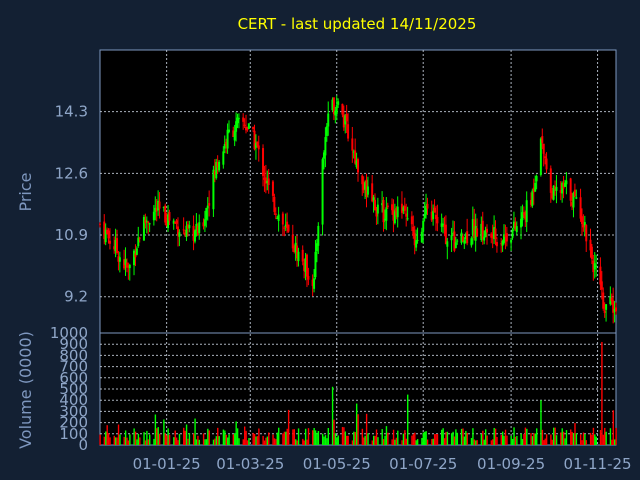 The height and width of the screenshot is (480, 640). Describe the element at coordinates (337, 464) in the screenshot. I see `x-tick-label: 01-05-25` at that location.